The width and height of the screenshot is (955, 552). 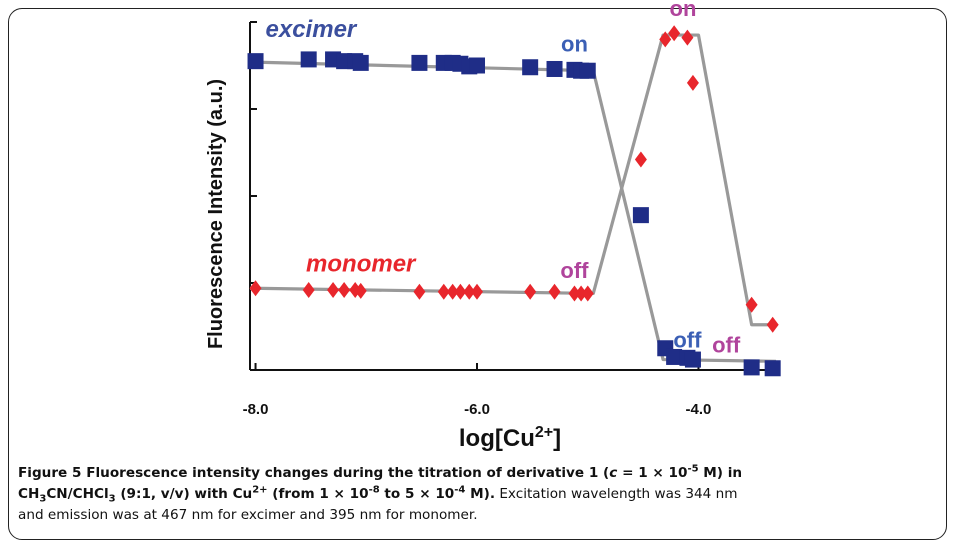 I want to click on x-tick-label: -6.0, so click(x=477, y=409).